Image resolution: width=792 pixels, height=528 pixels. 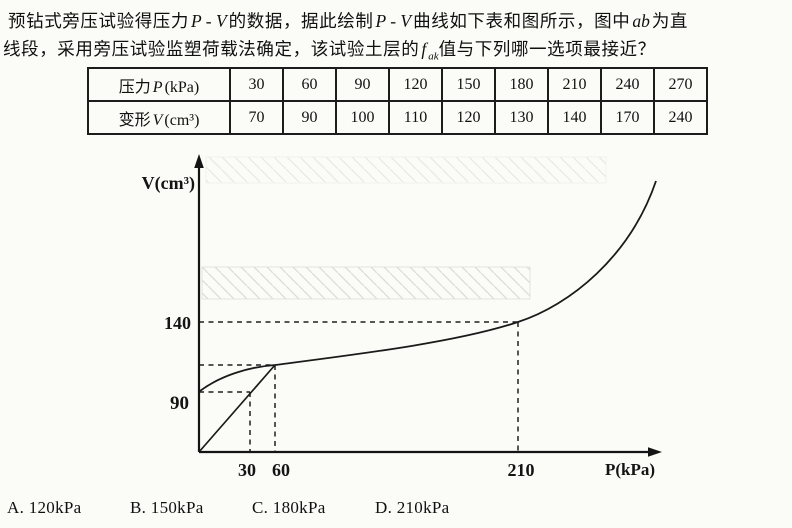 What do you see at coordinates (412, 507) in the screenshot?
I see `option-d: D. 210kPa` at bounding box center [412, 507].